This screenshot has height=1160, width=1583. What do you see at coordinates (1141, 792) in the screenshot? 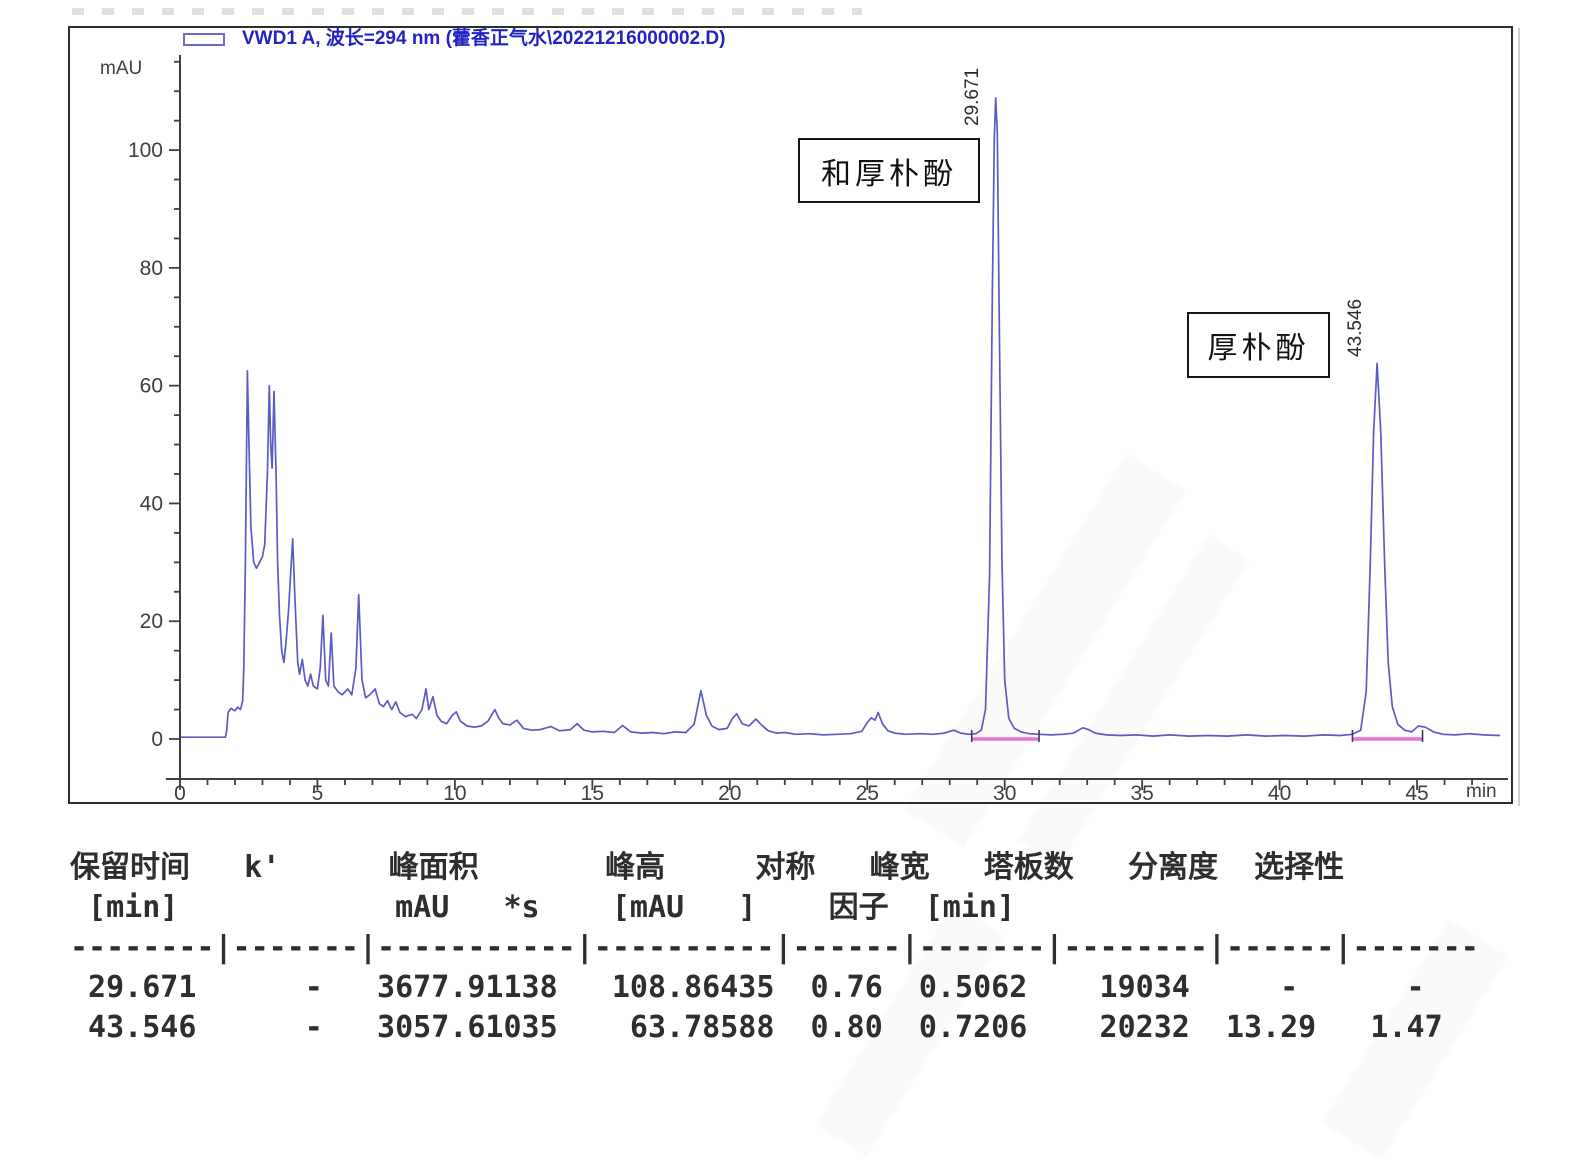
I see `x-tick-label: 35` at bounding box center [1141, 792].